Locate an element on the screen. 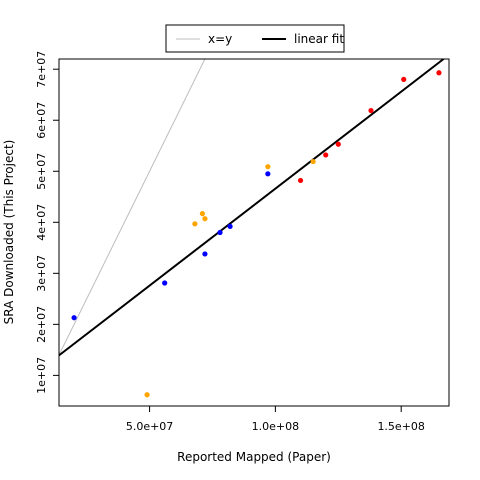 Image resolution: width=480 pixels, height=480 pixels. x-axis-title: Reported Mapped (Paper) is located at coordinates (254, 457).